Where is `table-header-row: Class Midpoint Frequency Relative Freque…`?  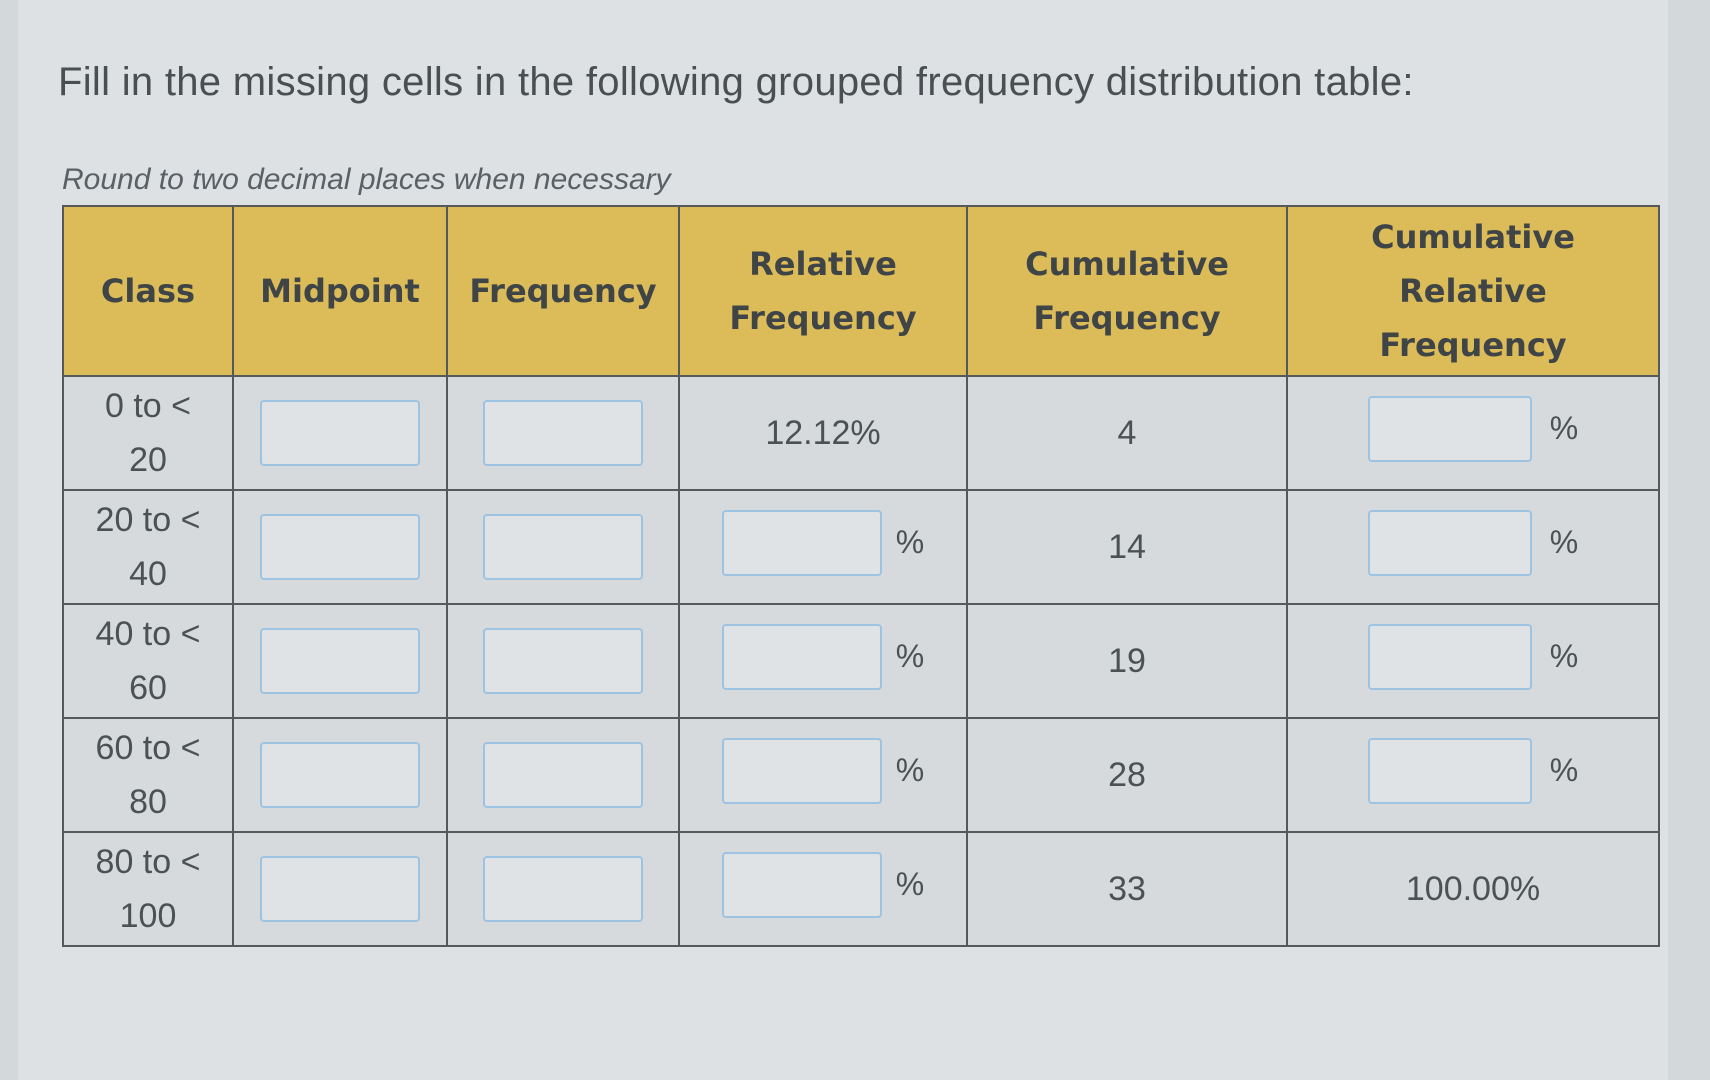
table-header-row: Class Midpoint Frequency Relative Freque… is located at coordinates (861, 291).